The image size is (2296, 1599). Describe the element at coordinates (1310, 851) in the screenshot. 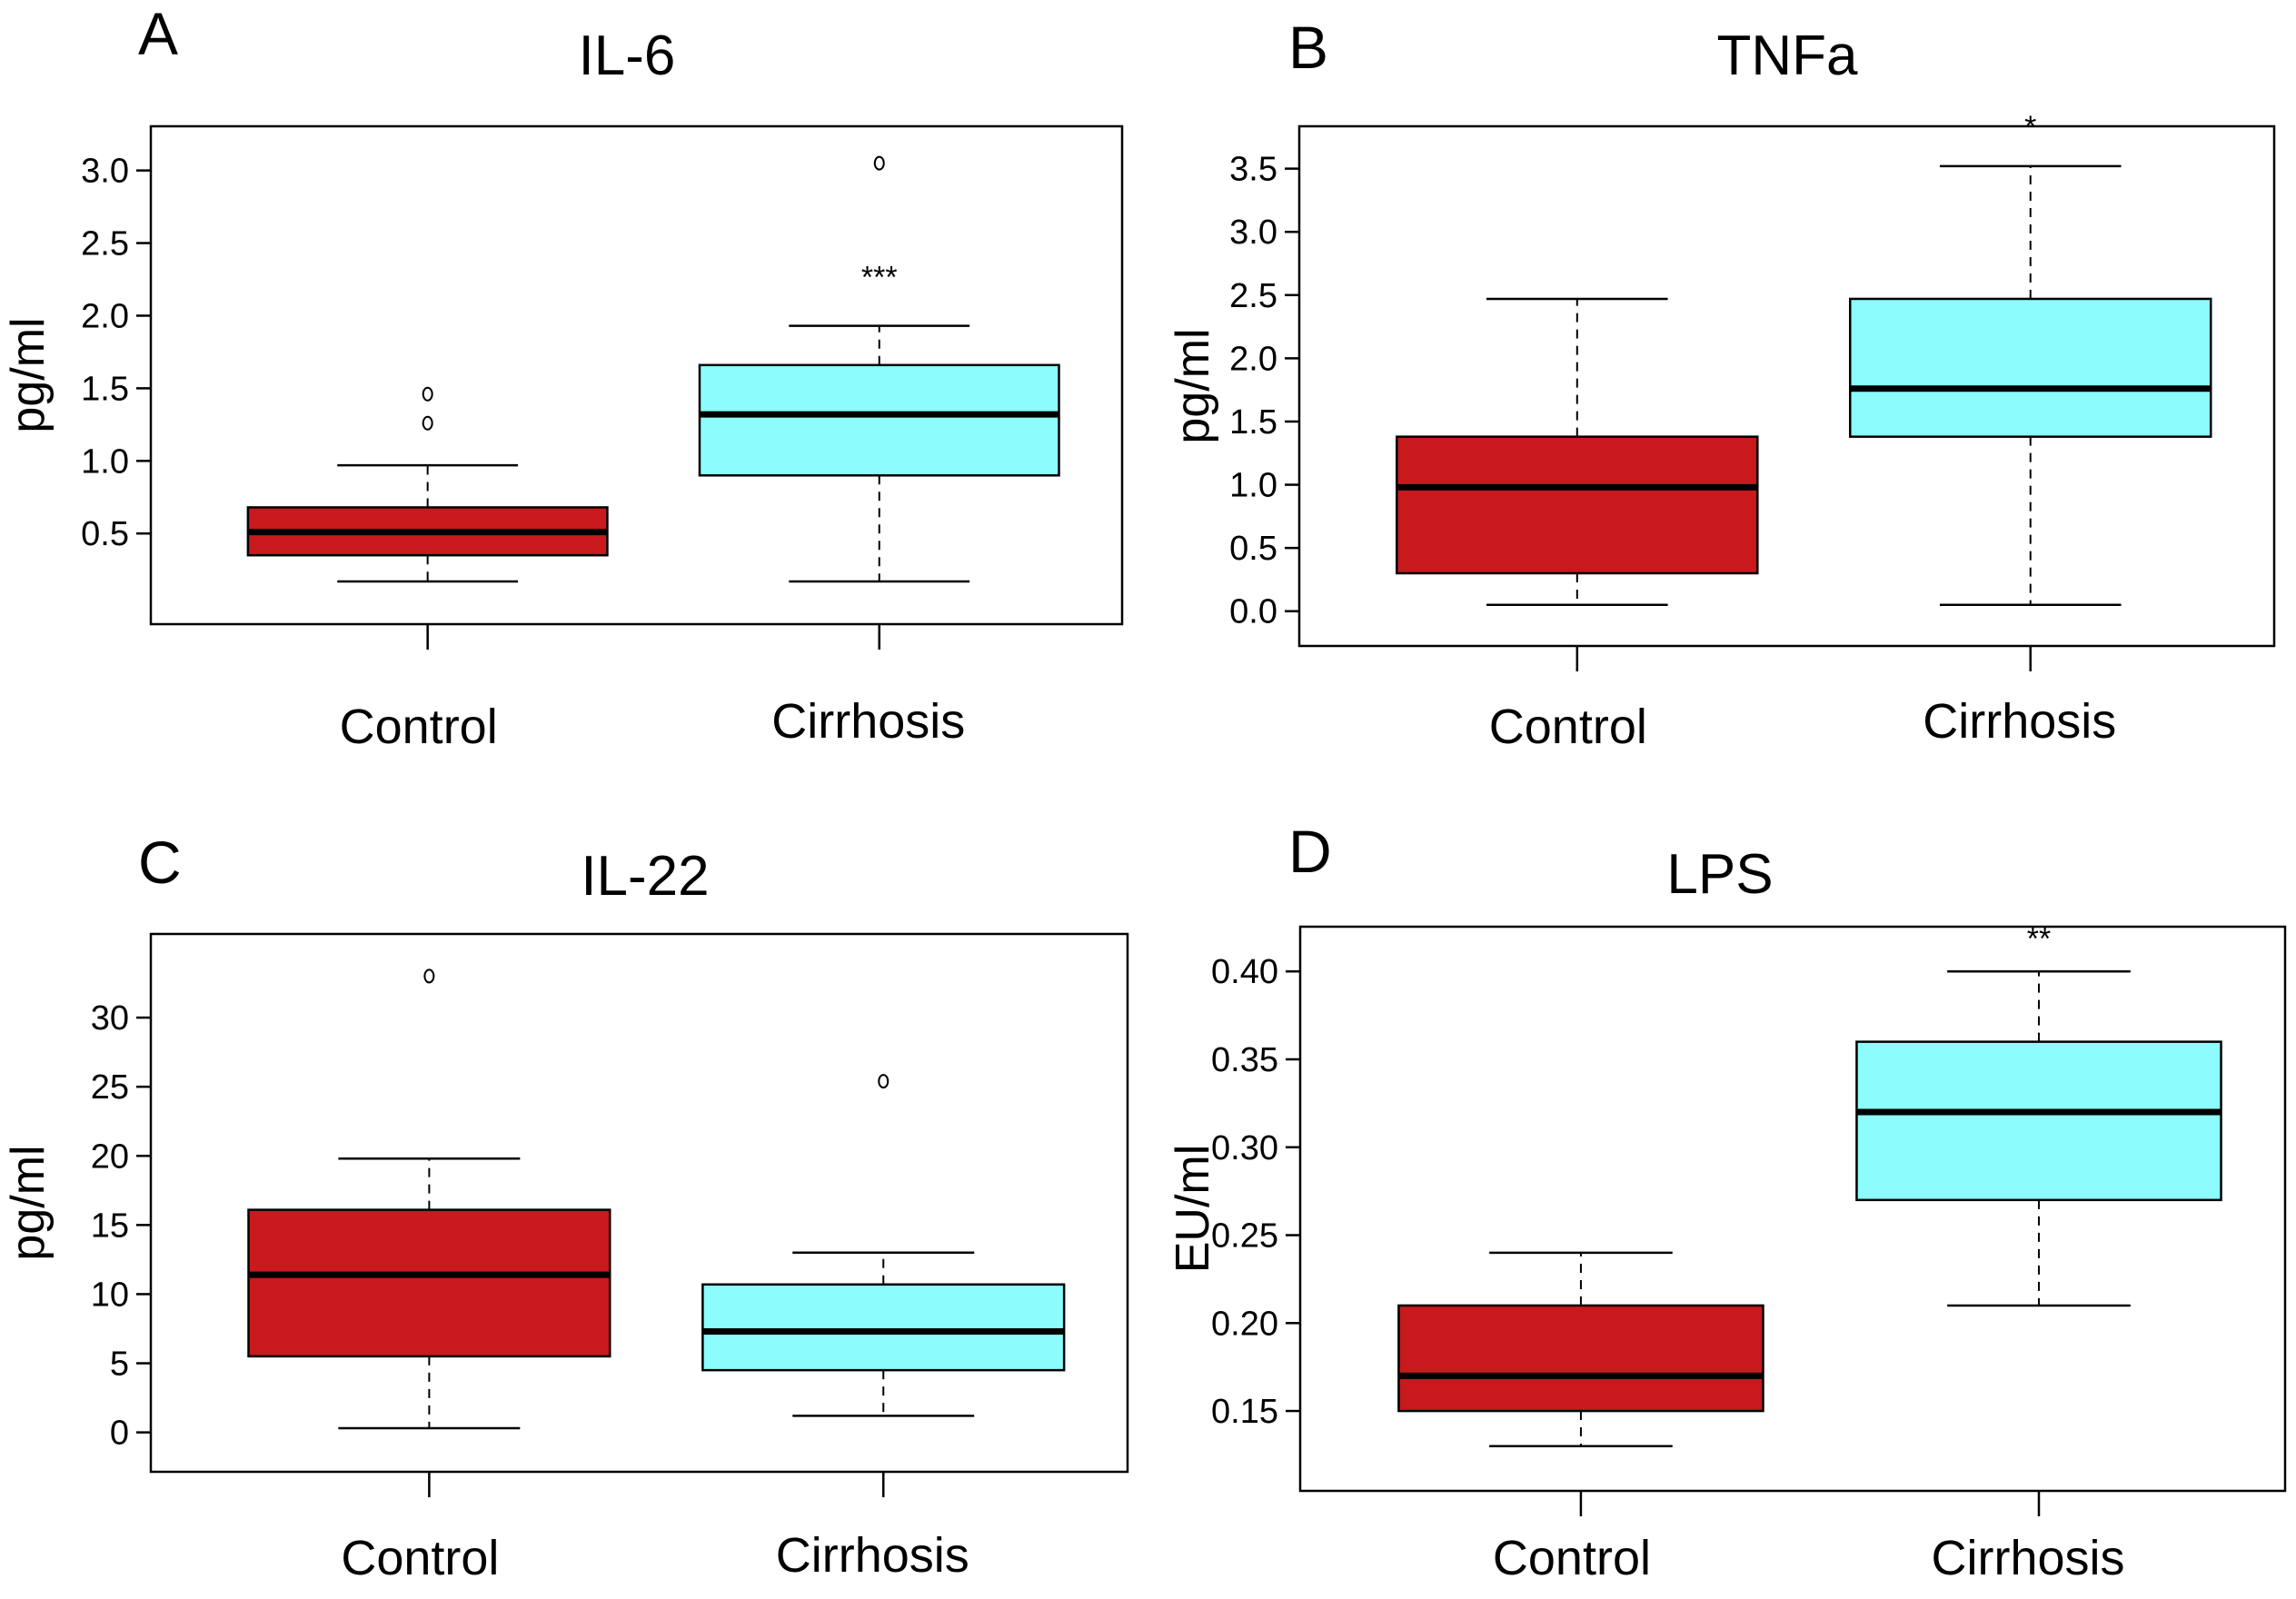

I see `panel-letter: D` at that location.